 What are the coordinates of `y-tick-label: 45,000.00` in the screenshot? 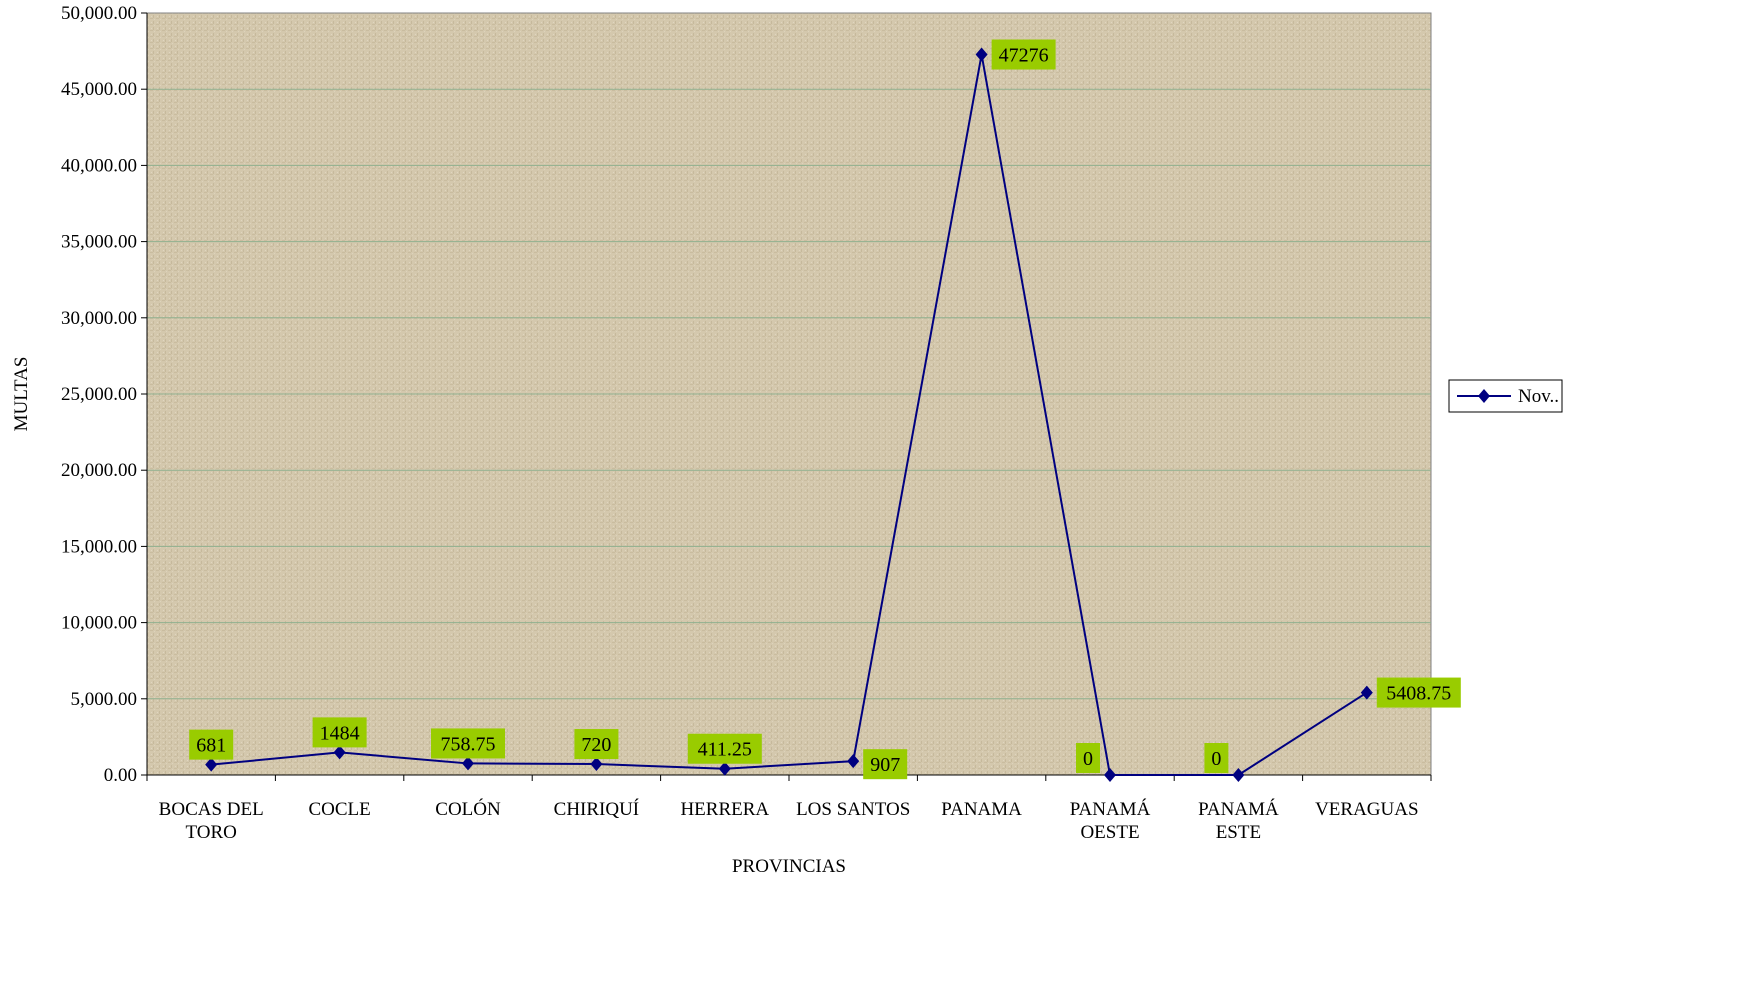 It's located at (99, 89).